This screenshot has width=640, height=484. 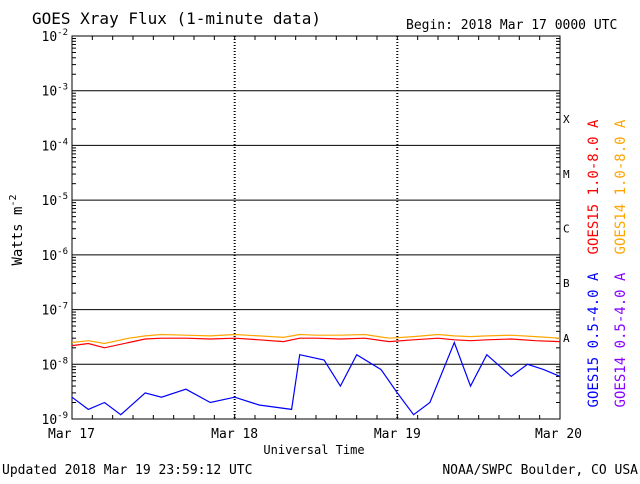 I want to click on y-tick-label: 10⁻⁶, so click(x=55, y=255).